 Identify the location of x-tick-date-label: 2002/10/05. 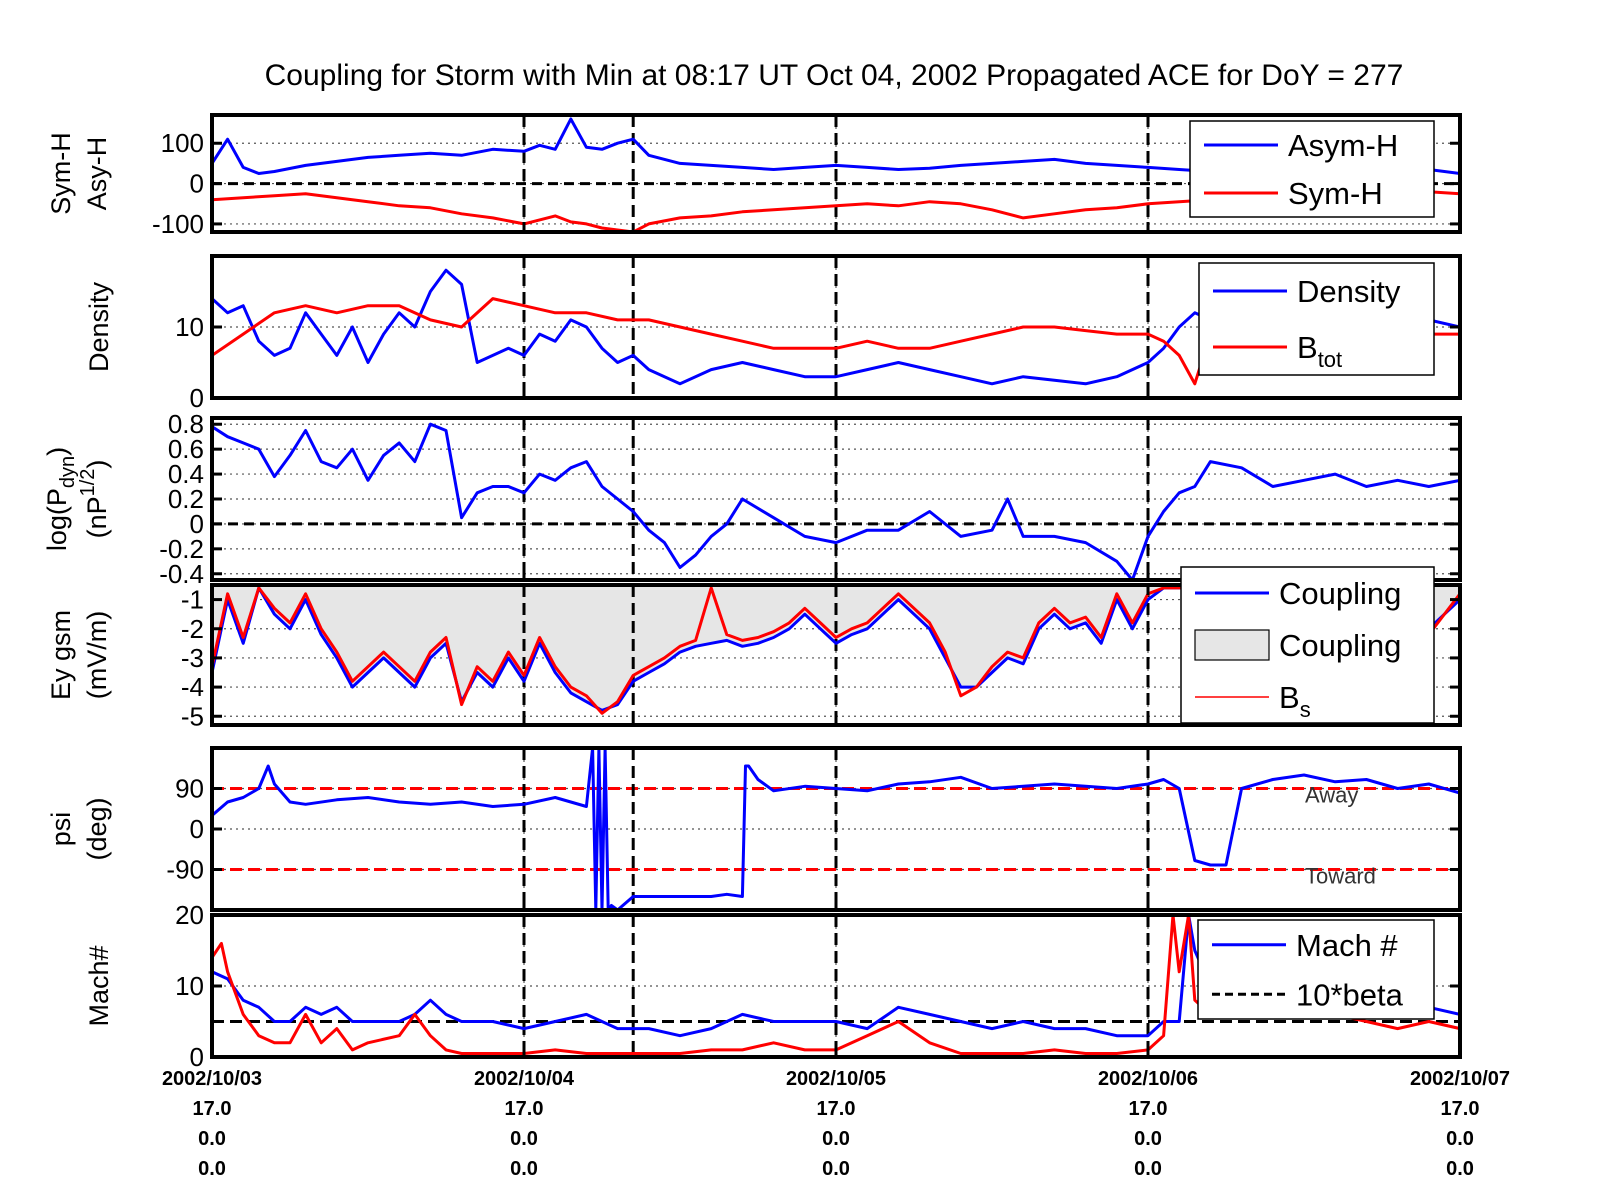
(836, 1079).